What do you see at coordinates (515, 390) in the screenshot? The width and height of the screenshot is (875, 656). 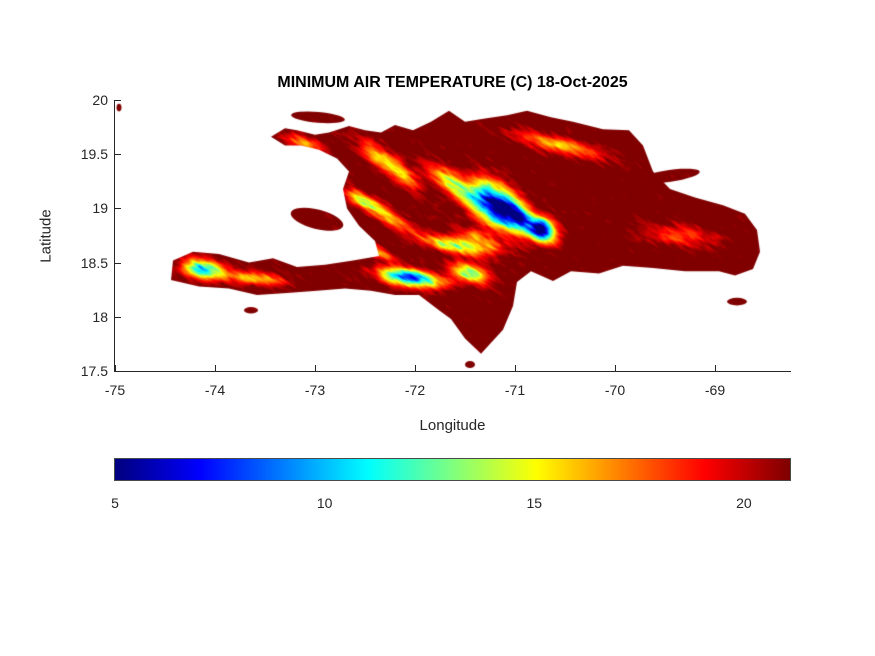 I see `x-tick-label: -71` at bounding box center [515, 390].